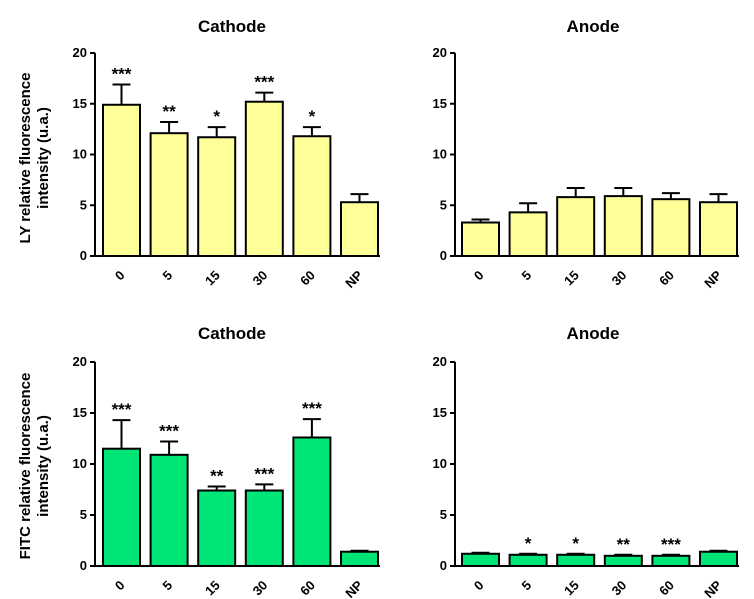 Image resolution: width=754 pixels, height=599 pixels. Describe the element at coordinates (528, 543) in the screenshot. I see `significance-label-5: *` at that location.